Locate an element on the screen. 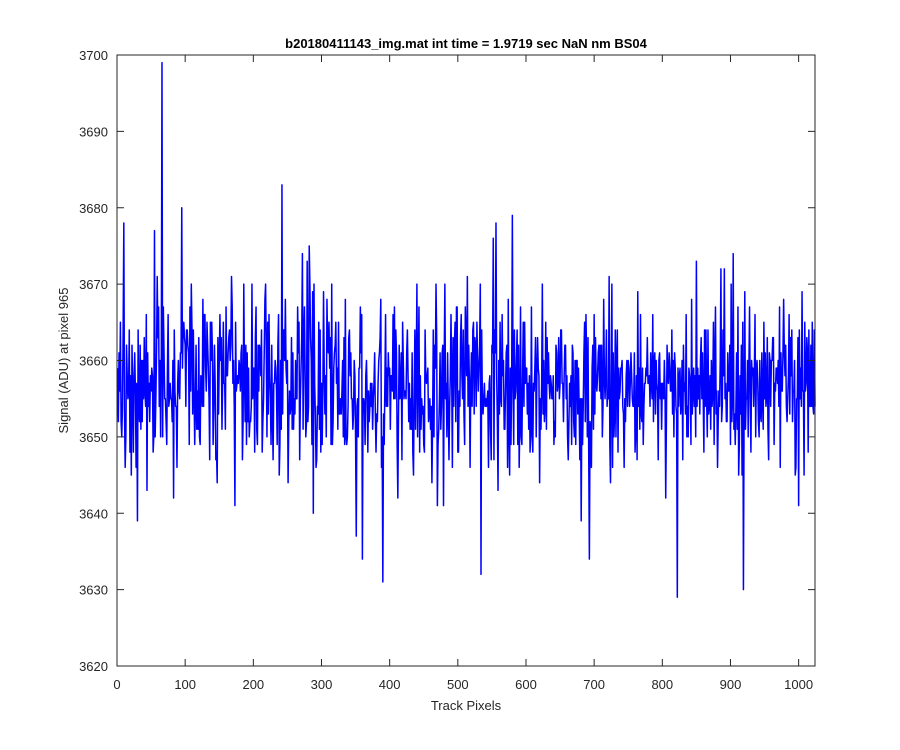 Image resolution: width=900 pixels, height=750 pixels. x-tick-label: 200 is located at coordinates (253, 684).